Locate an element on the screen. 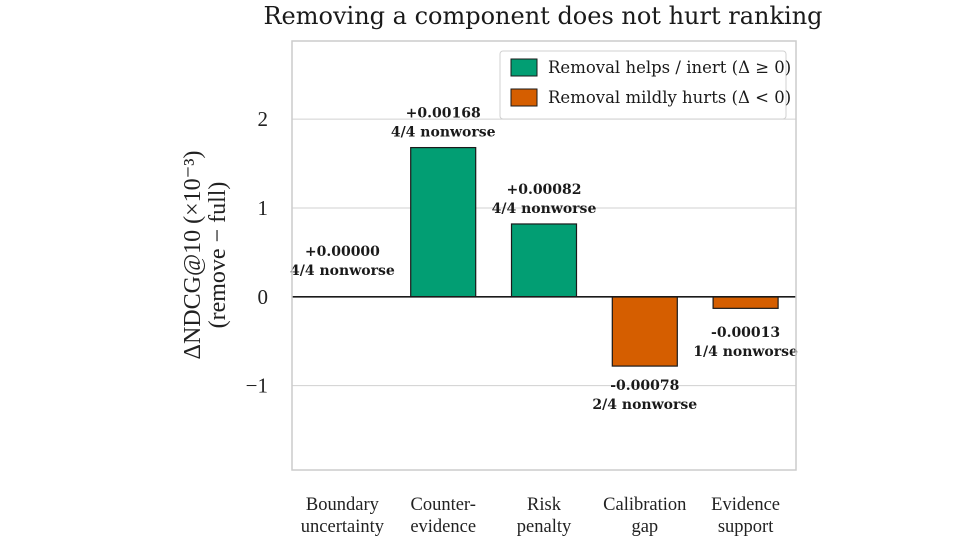  bar-value-label: +0.00082 is located at coordinates (543, 190).